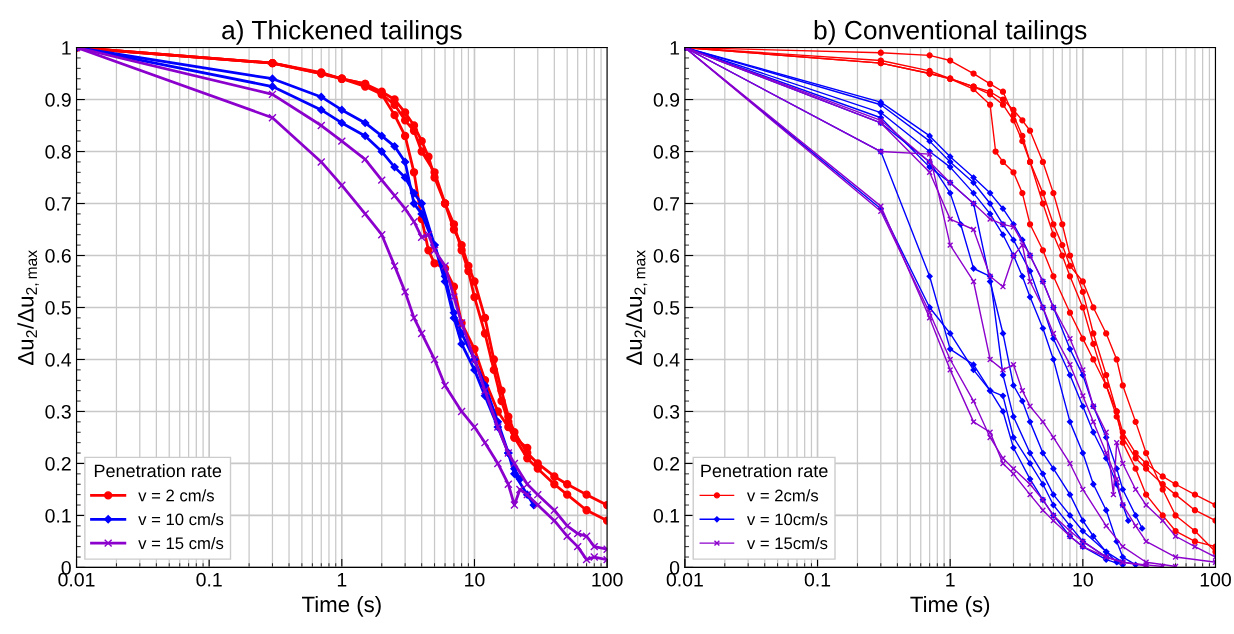 Image resolution: width=1234 pixels, height=634 pixels. What do you see at coordinates (181, 543) in the screenshot?
I see `legend-label: v = 15 cm/s` at bounding box center [181, 543].